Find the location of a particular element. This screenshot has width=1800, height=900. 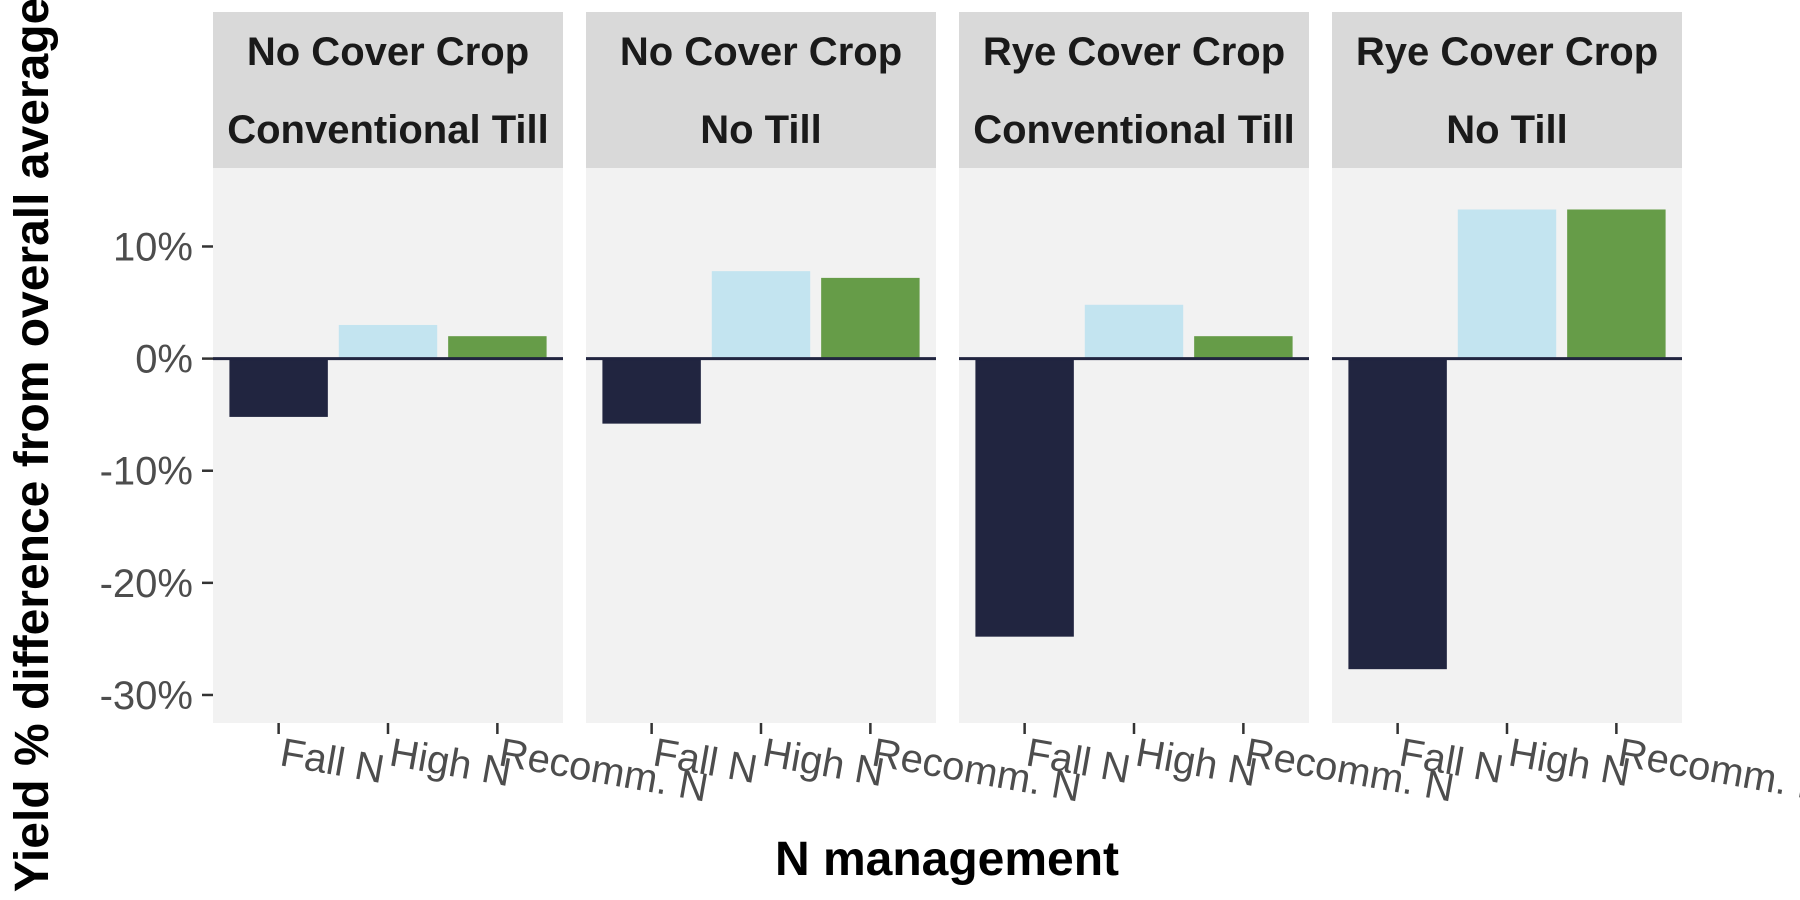

y-axis: 10% 0% -10% -20% -30% is located at coordinates (156, 471).